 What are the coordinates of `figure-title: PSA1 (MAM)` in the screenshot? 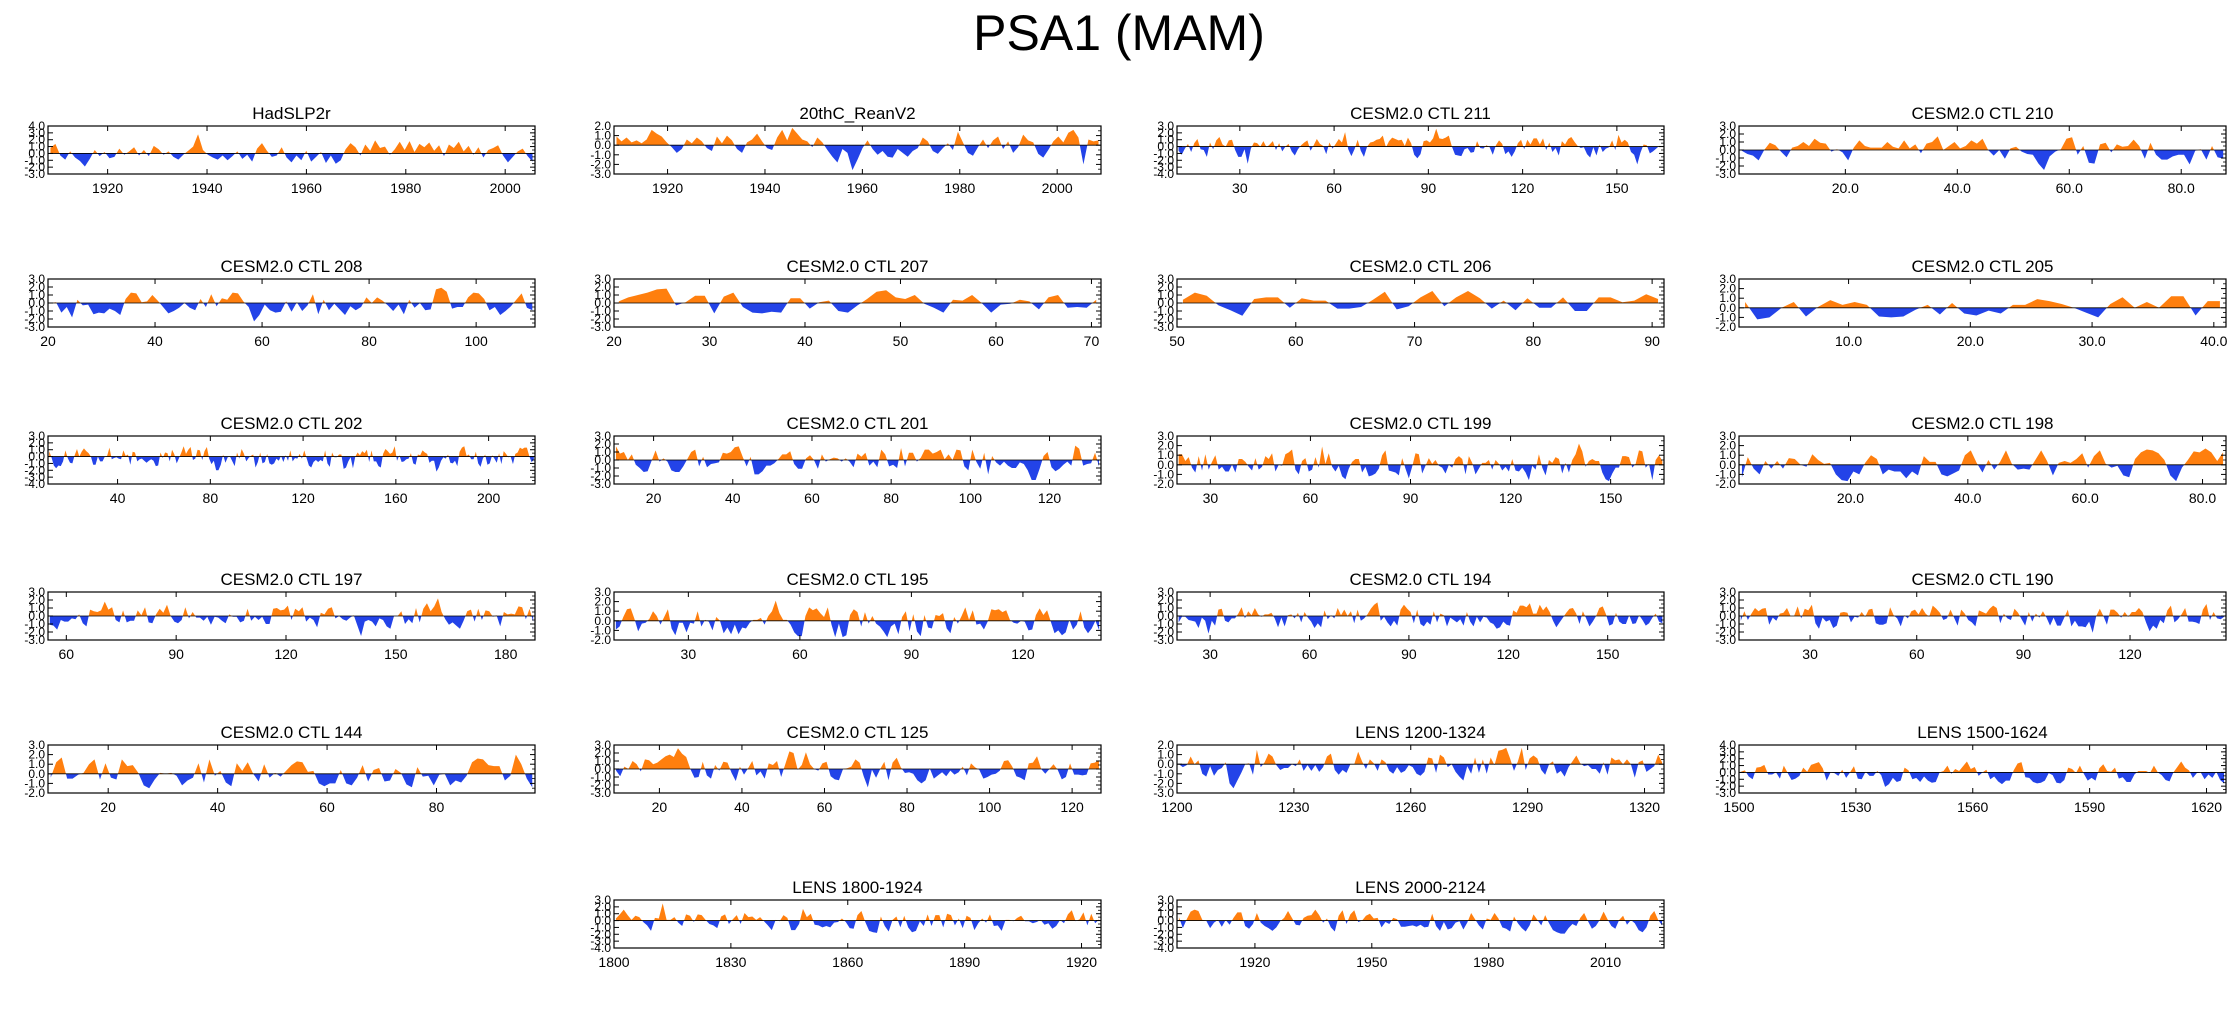 It's located at (1119, 33).